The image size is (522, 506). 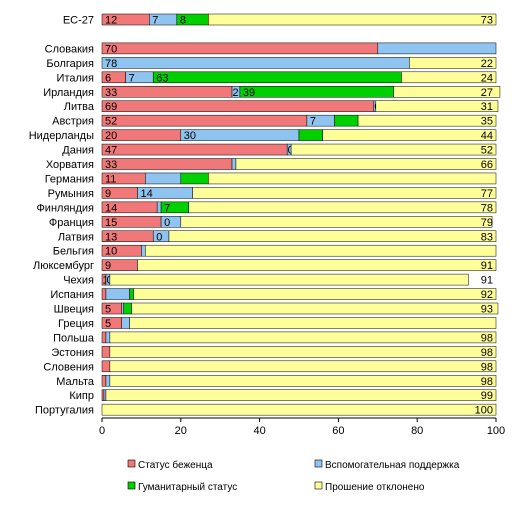 I want to click on data-label: 33, so click(x=111, y=93).